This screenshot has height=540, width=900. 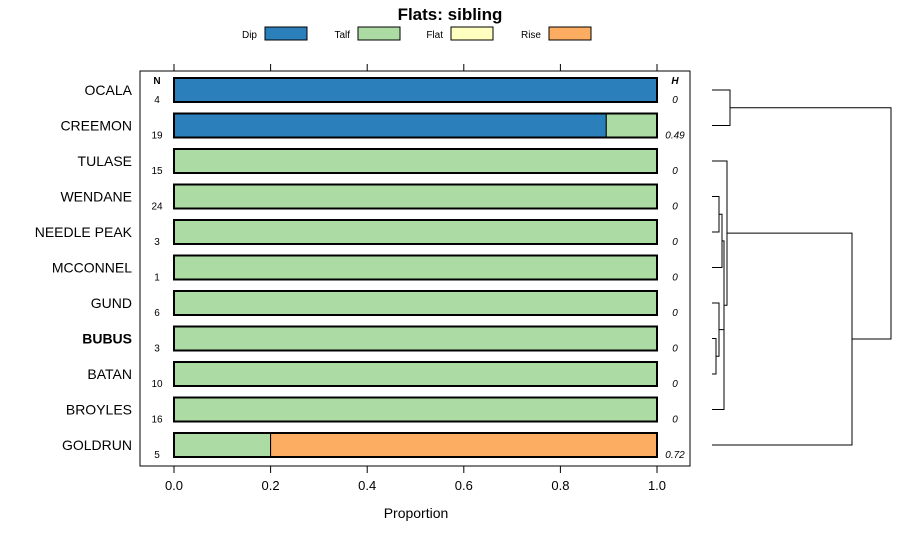 What do you see at coordinates (379, 33) in the screenshot?
I see `legend-swatch-talf` at bounding box center [379, 33].